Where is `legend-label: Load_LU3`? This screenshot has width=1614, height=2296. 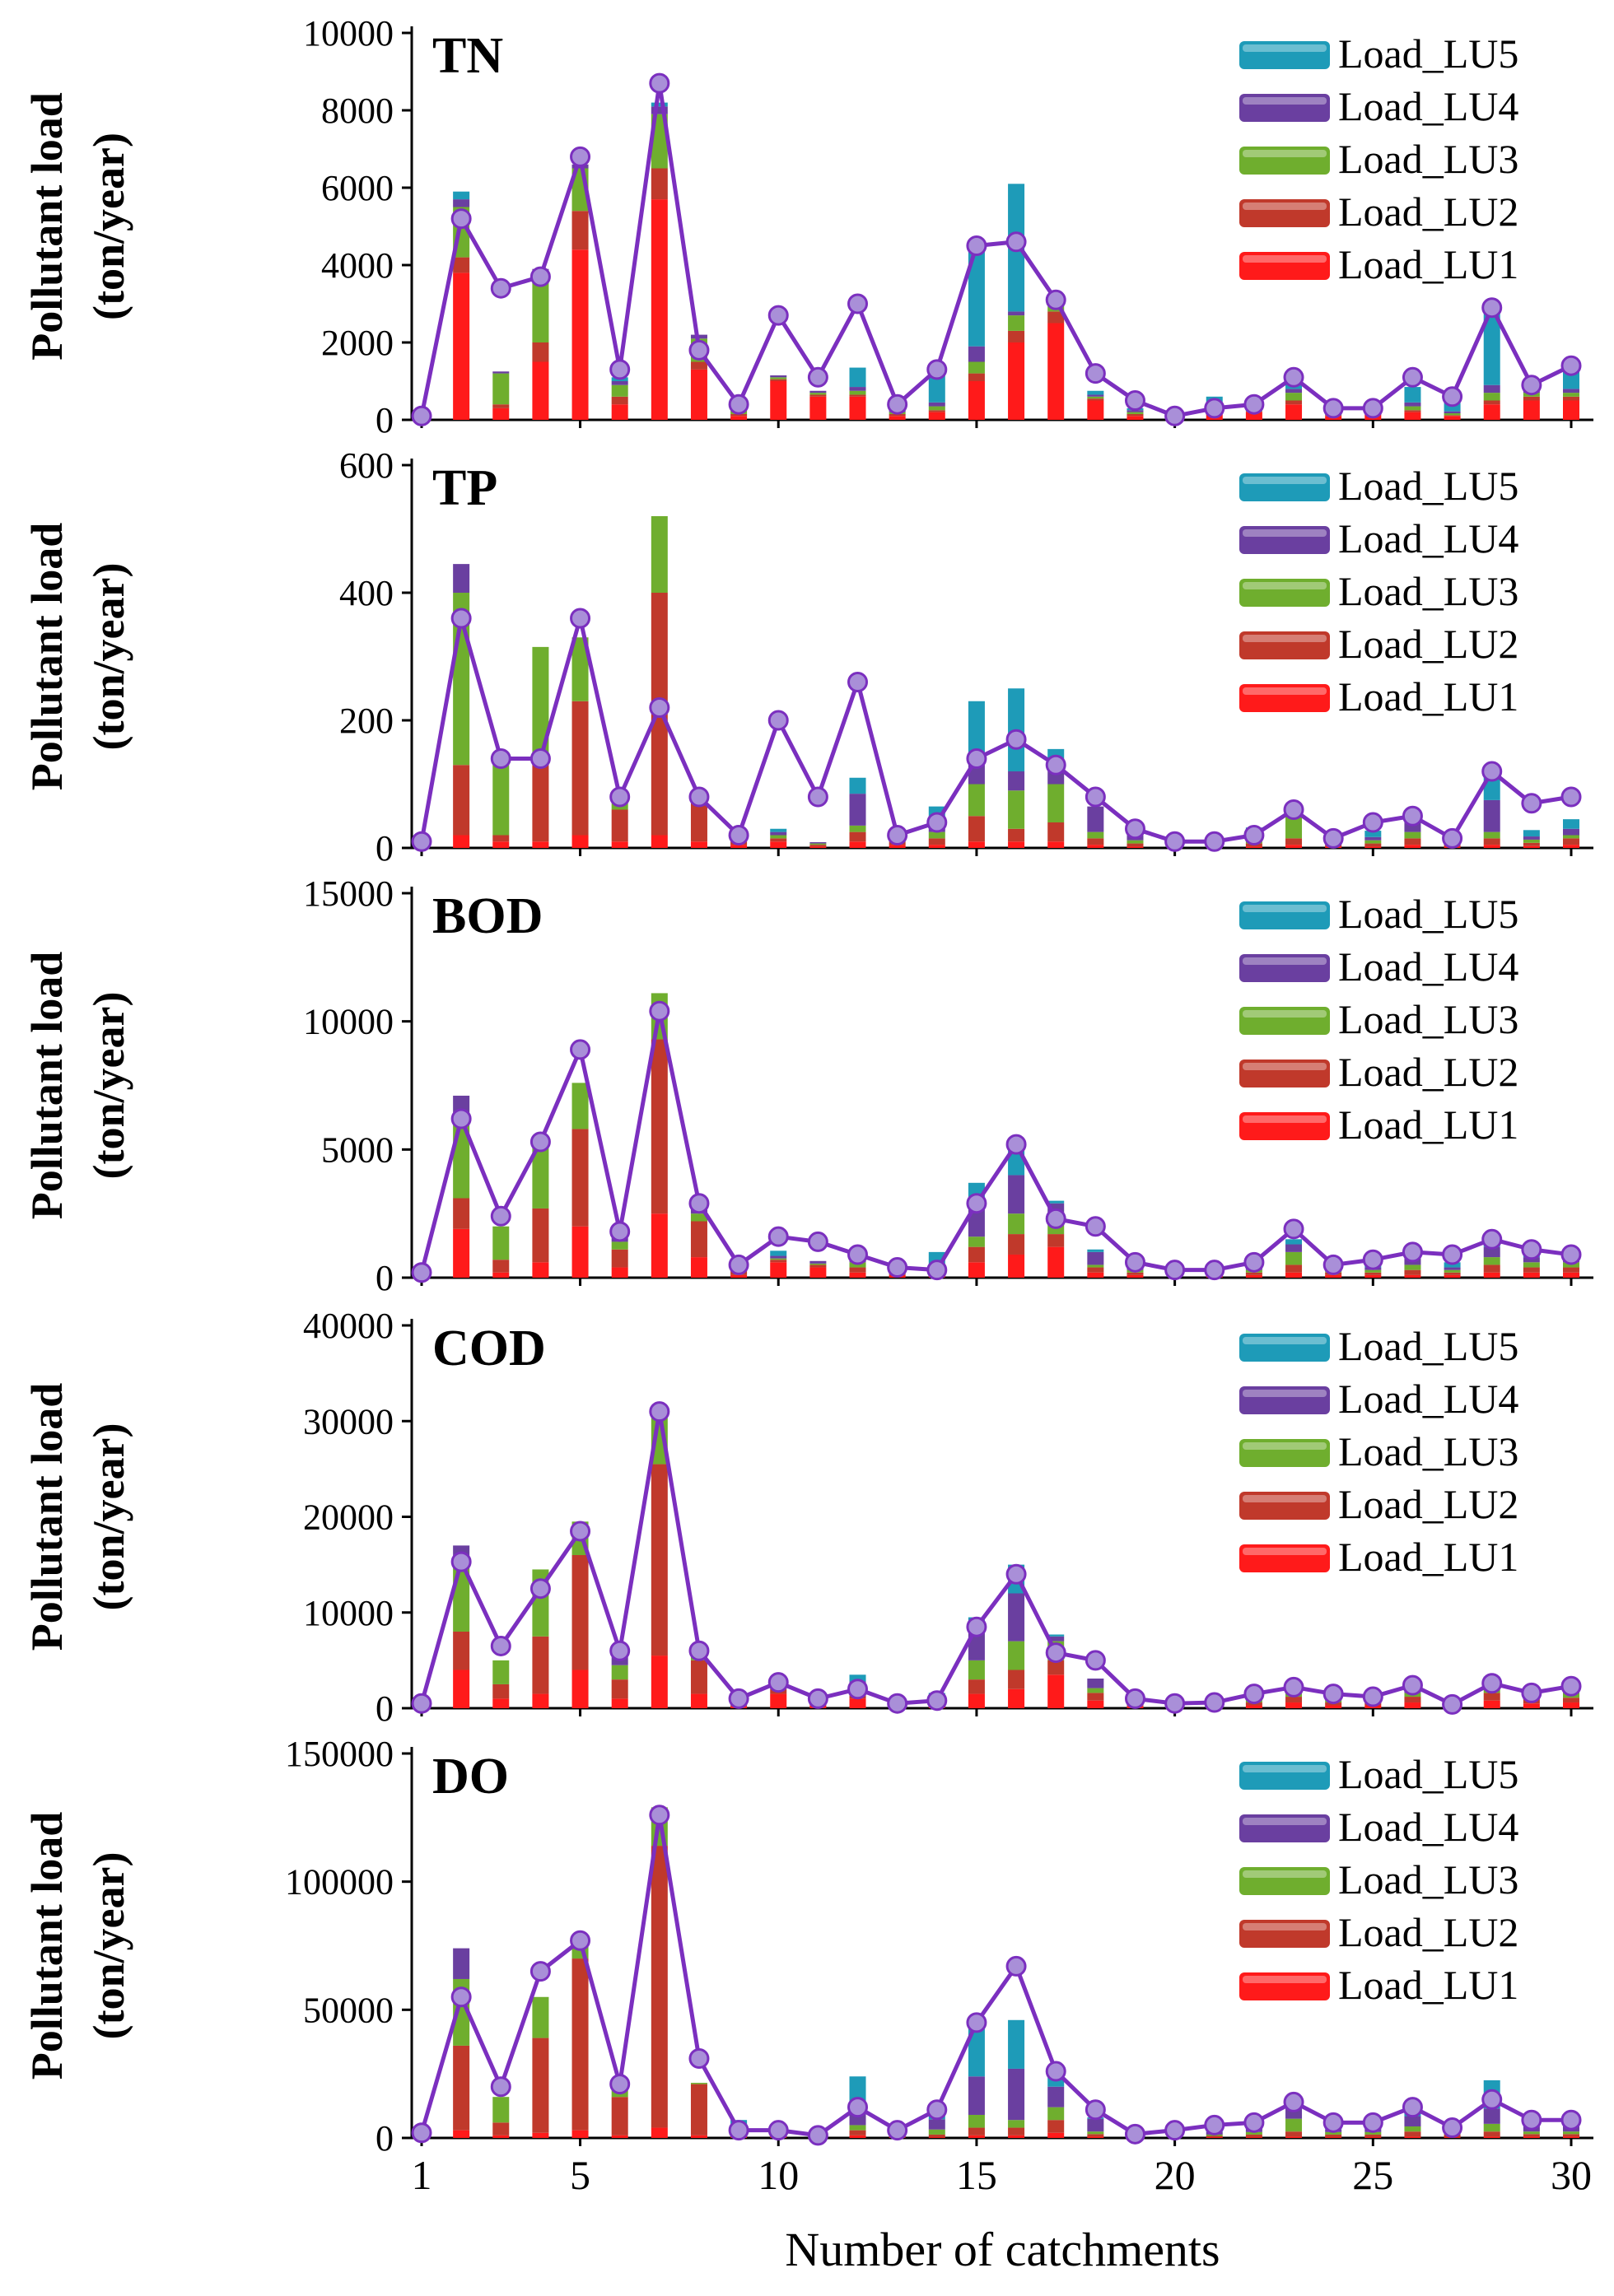
legend-label: Load_LU3 is located at coordinates (1428, 1451).